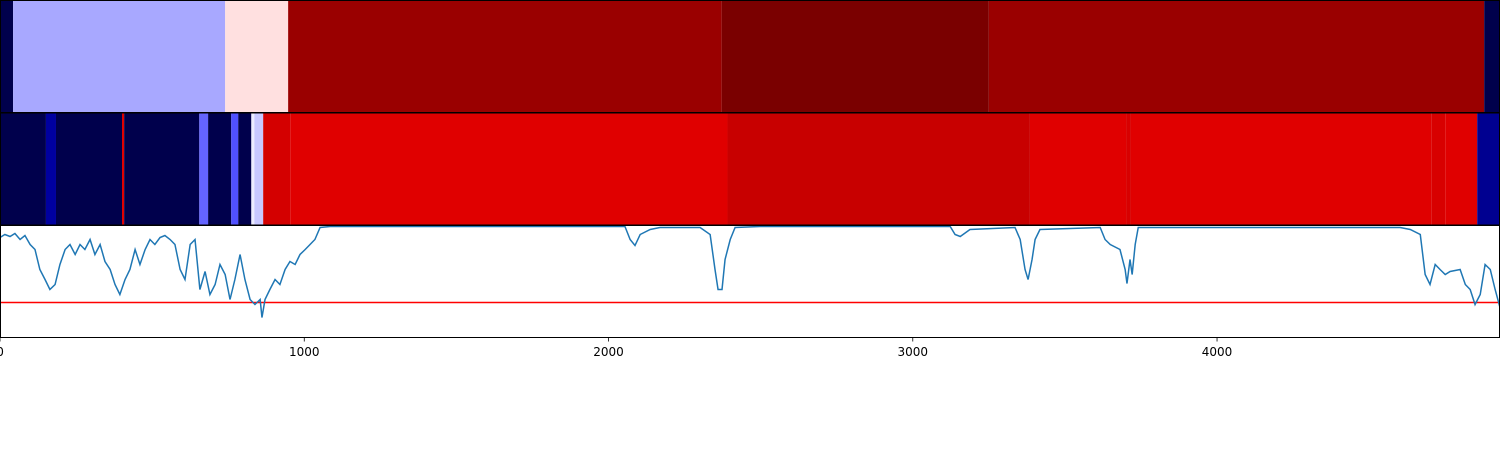  What do you see at coordinates (1217, 352) in the screenshot?
I see `x-tick-label: 4000` at bounding box center [1217, 352].